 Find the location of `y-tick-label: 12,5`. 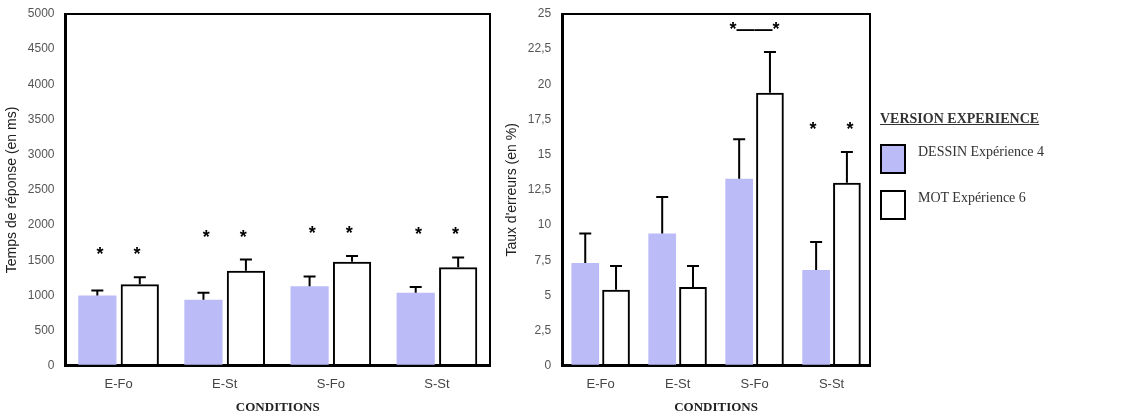

y-tick-label: 12,5 is located at coordinates (539, 189).